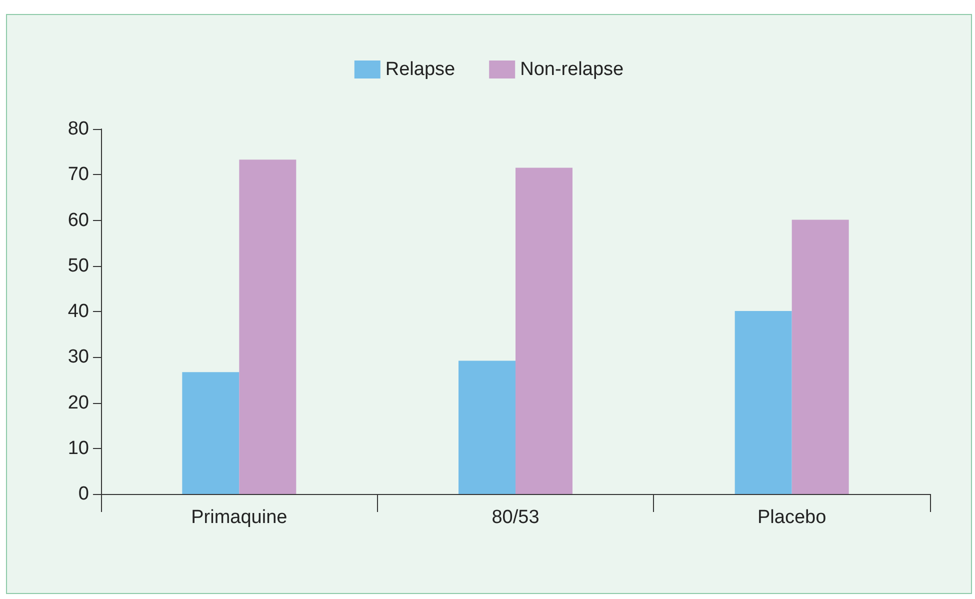 The image size is (975, 599). I want to click on y-tick-label: 50, so click(78, 265).